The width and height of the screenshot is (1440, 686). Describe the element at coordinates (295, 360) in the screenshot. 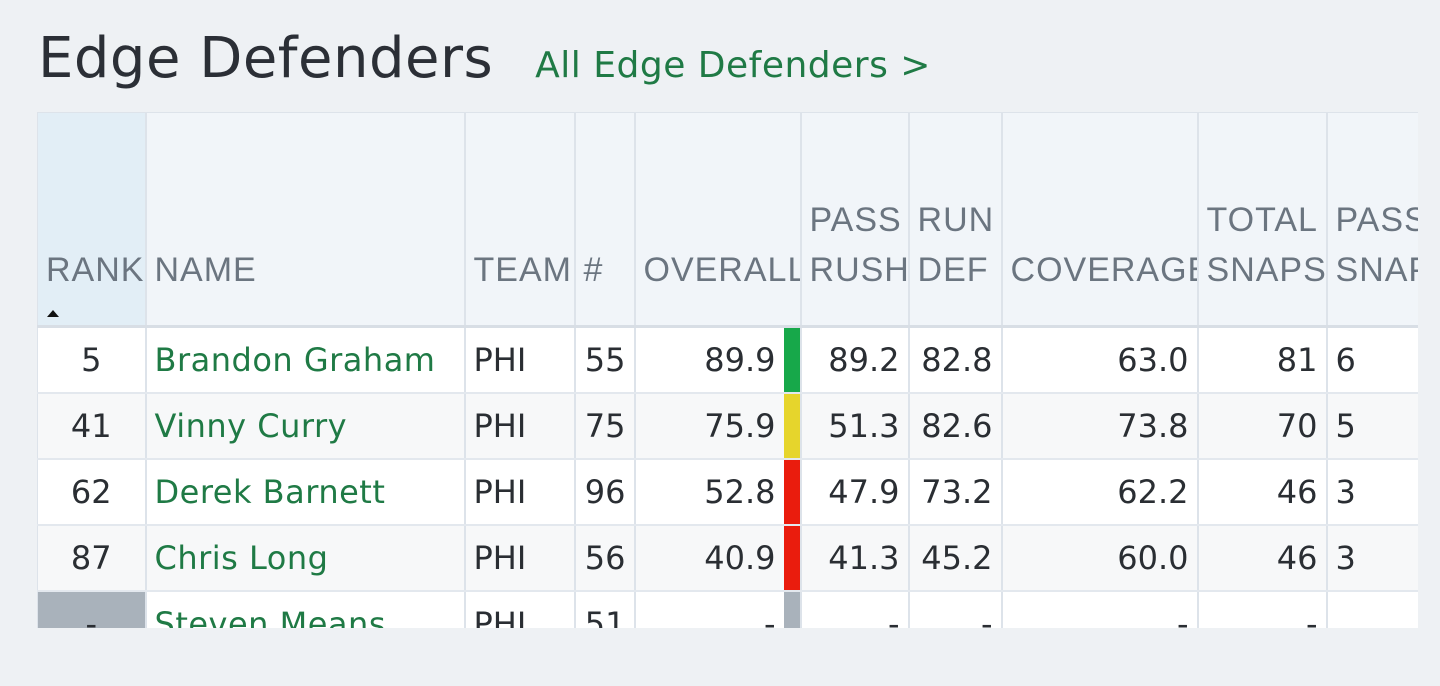

I see `player-link: Brandon Graham` at that location.